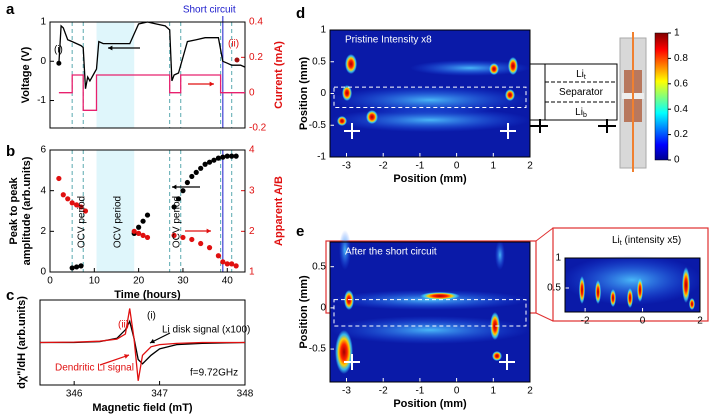 Image resolution: width=711 pixels, height=420 pixels. Describe the element at coordinates (621, 243) in the screenshot. I see `label-subscript: t` at that location.